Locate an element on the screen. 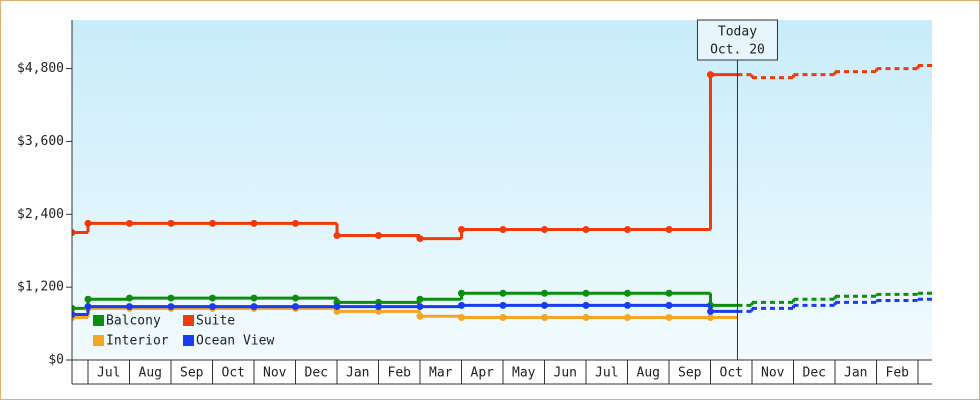 The image size is (980, 400). today-date: Oct. 20 is located at coordinates (737, 50).